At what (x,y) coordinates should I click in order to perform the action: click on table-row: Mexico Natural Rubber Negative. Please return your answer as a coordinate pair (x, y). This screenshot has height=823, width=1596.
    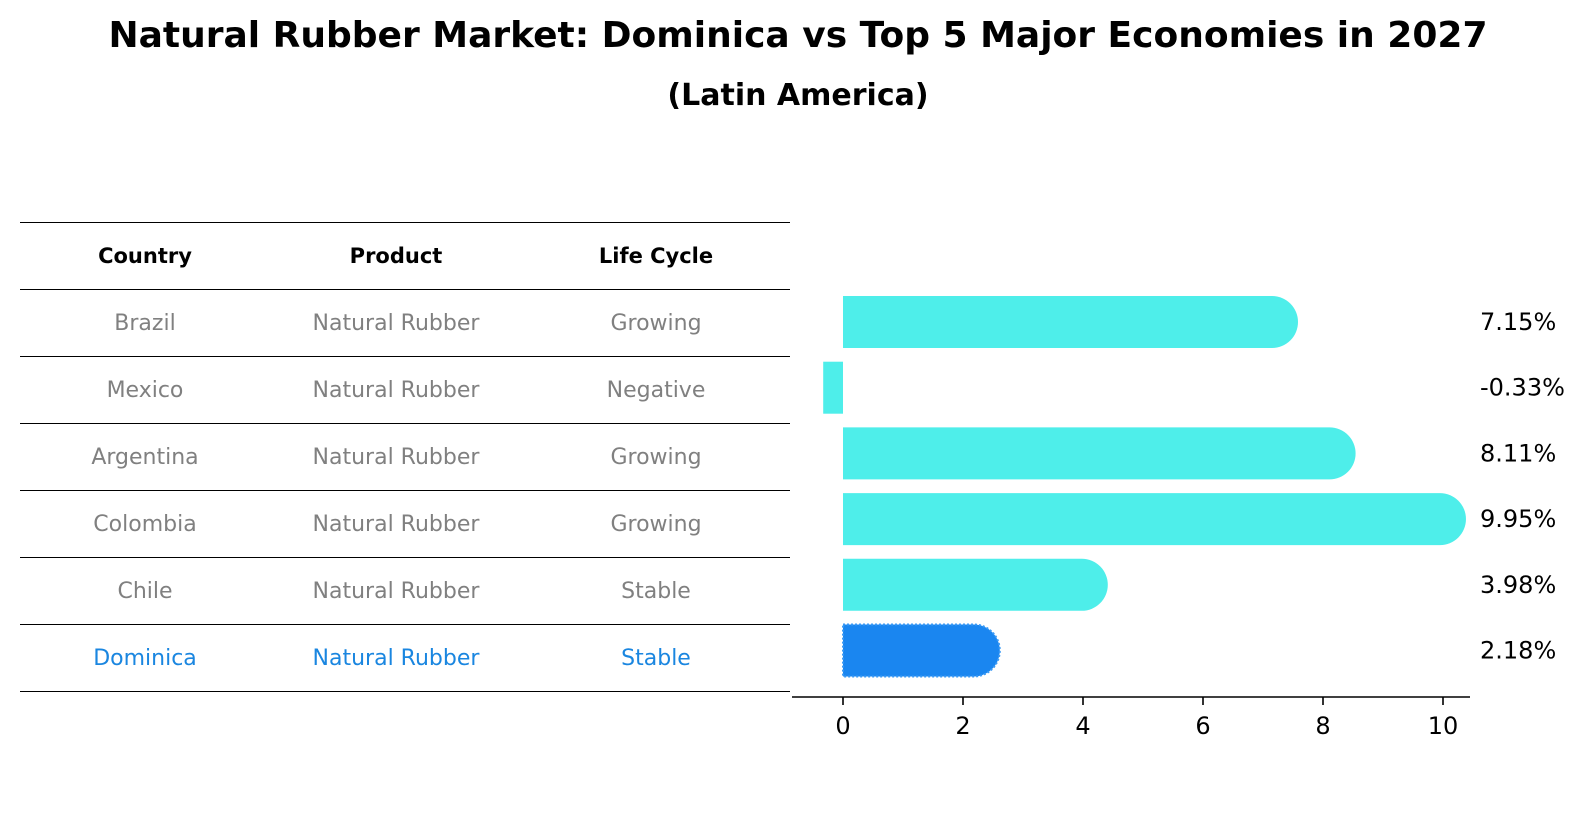
    Looking at the image, I should click on (405, 390).